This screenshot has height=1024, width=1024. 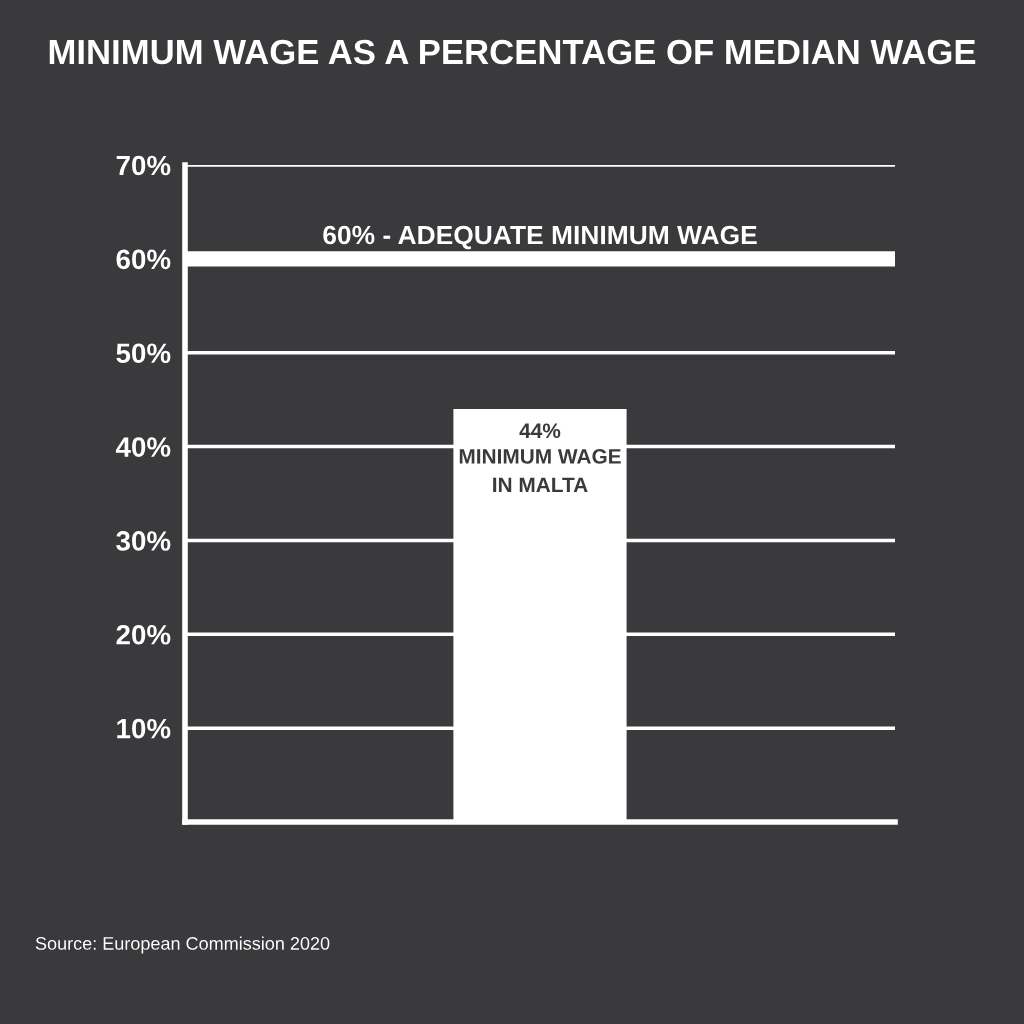 What do you see at coordinates (143, 259) in the screenshot?
I see `y-tick-label: 60%` at bounding box center [143, 259].